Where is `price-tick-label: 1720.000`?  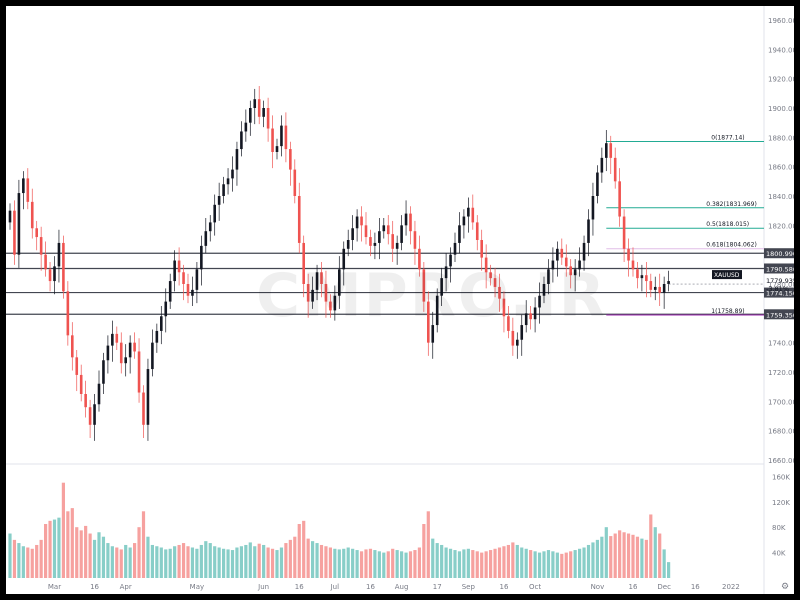 price-tick-label: 1720.000 is located at coordinates (781, 373).